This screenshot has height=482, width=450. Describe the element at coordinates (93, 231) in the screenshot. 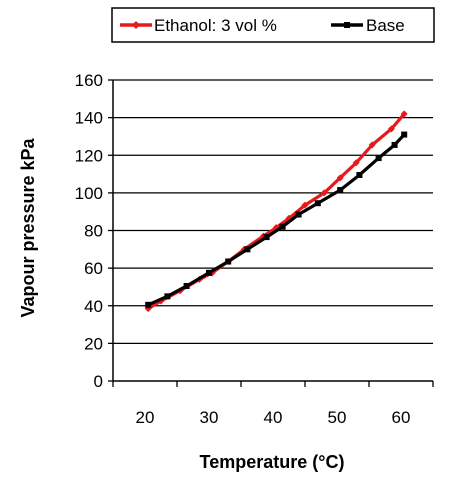

I see `y-tick-label-80: 80` at that location.